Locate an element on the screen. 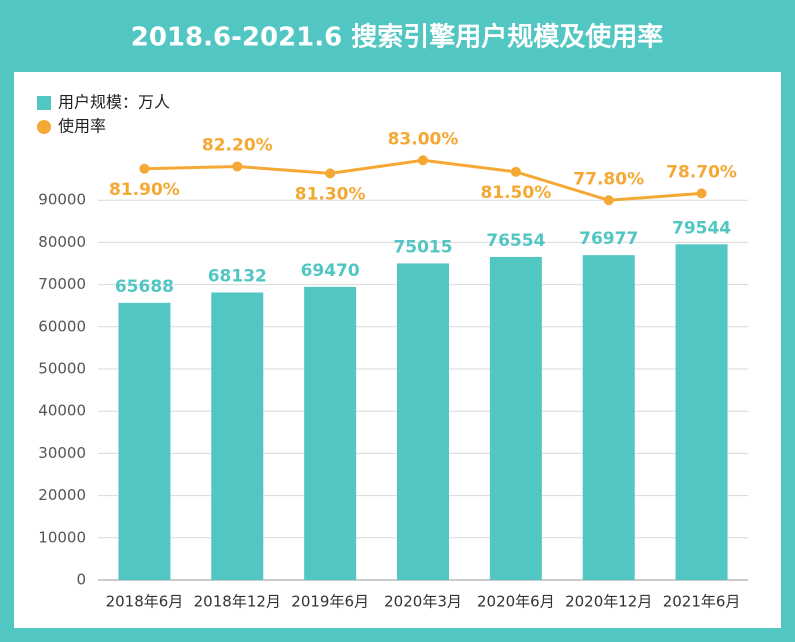 This screenshot has width=795, height=642. rate-label: 81.30% is located at coordinates (330, 194).